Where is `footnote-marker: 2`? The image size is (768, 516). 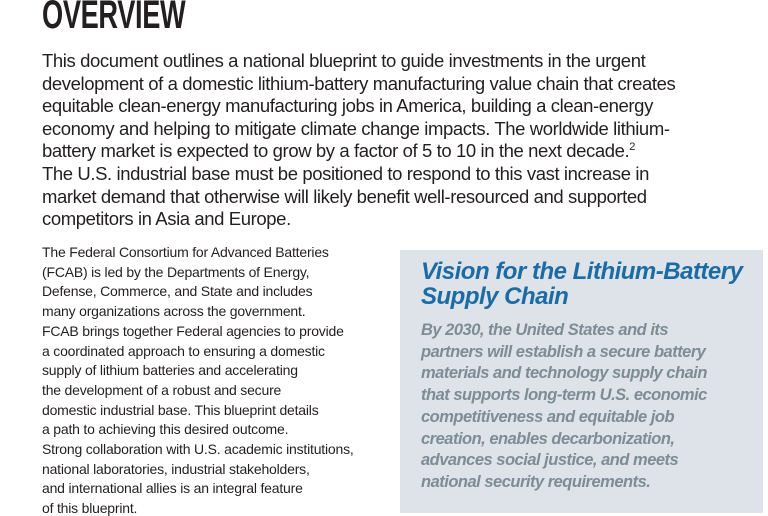
footnote-marker: 2 is located at coordinates (632, 147).